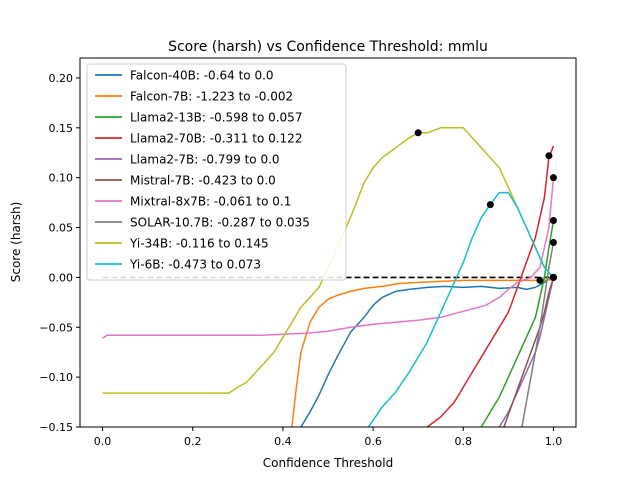 Image resolution: width=640 pixels, height=480 pixels. Describe the element at coordinates (216, 118) in the screenshot. I see `legend-label-2: Llama2-13B: -0.598 to 0.057` at that location.